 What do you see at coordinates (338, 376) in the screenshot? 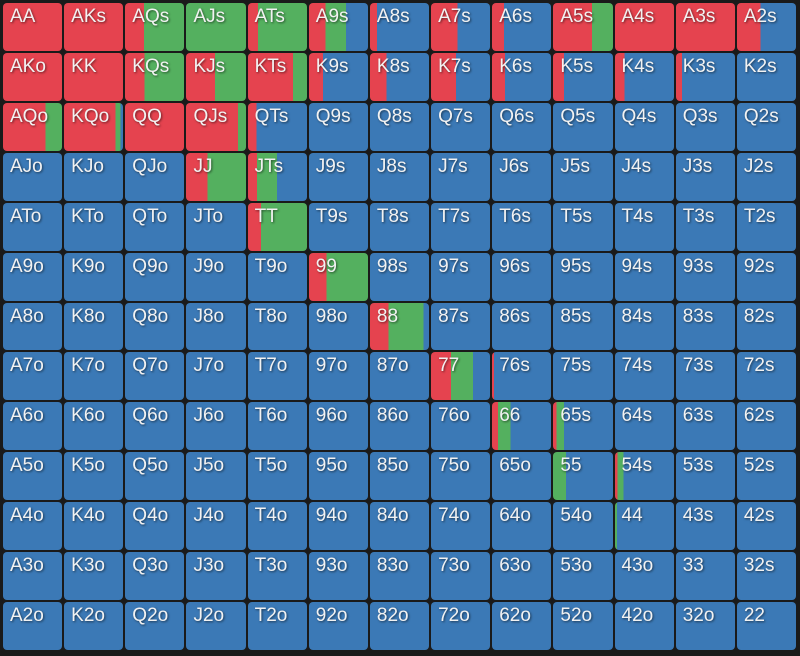
I see `hand-cell-97o: 97o` at bounding box center [338, 376].